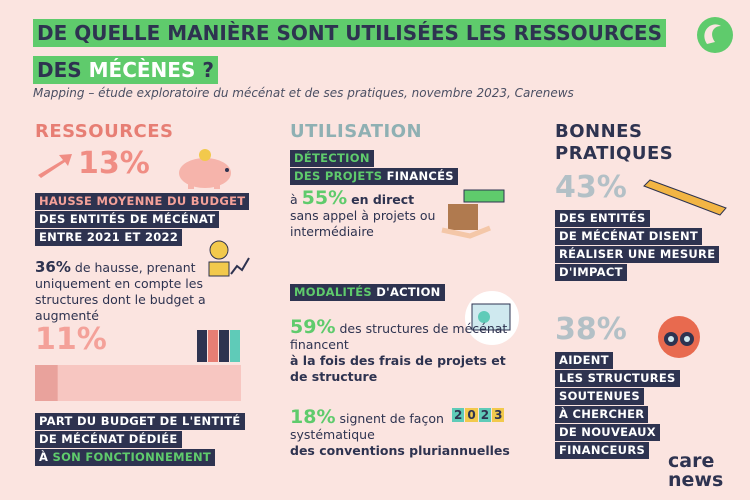  Describe the element at coordinates (55, 166) in the screenshot. I see `arrow-icon` at that location.